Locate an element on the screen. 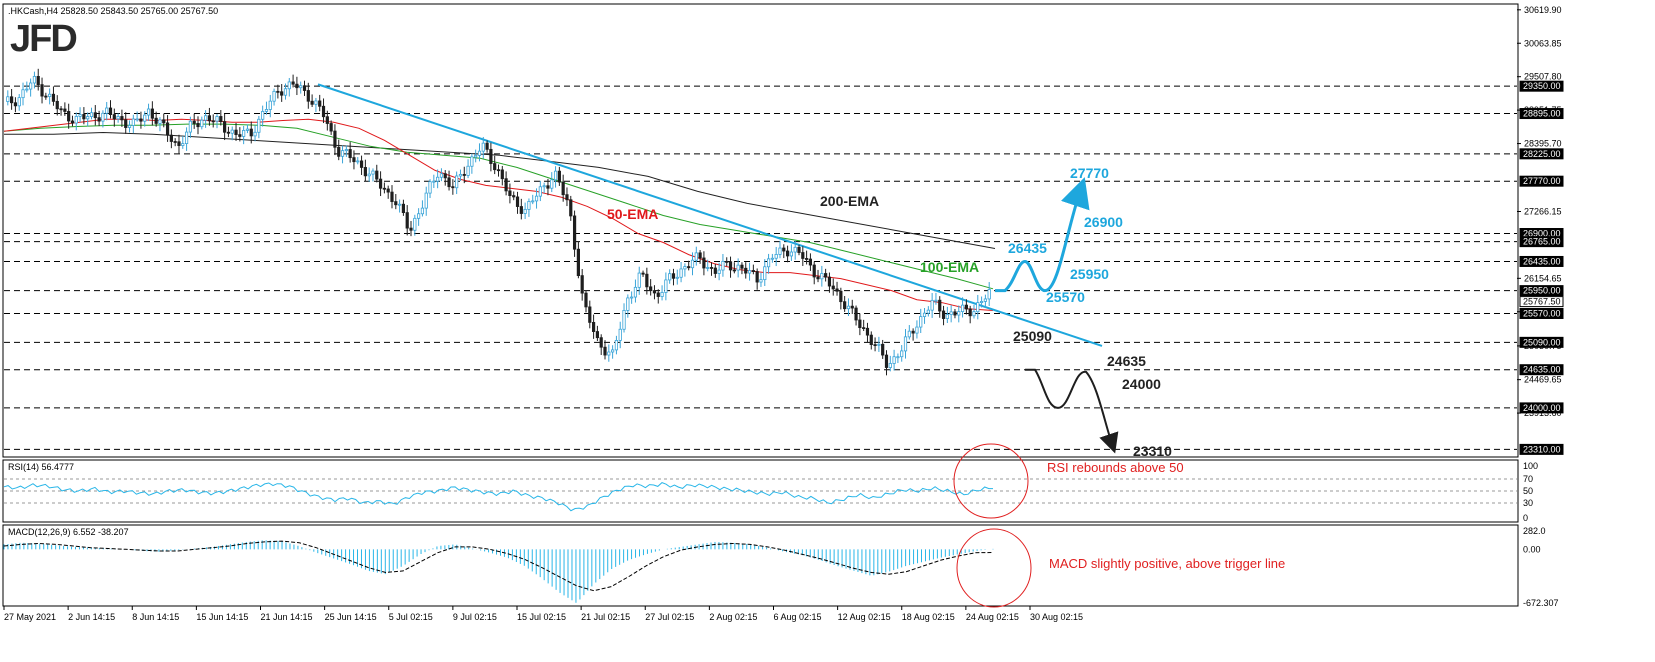 This screenshot has height=662, width=1655. rsi-tick-label: 30 is located at coordinates (1528, 503).